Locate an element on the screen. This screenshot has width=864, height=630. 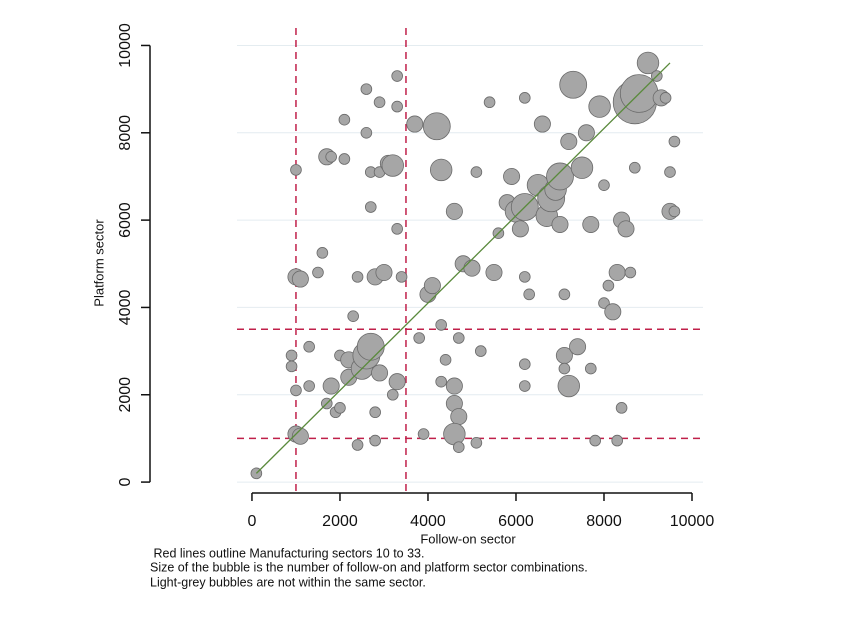
y-tick-label: 2000 is located at coordinates (125, 395).